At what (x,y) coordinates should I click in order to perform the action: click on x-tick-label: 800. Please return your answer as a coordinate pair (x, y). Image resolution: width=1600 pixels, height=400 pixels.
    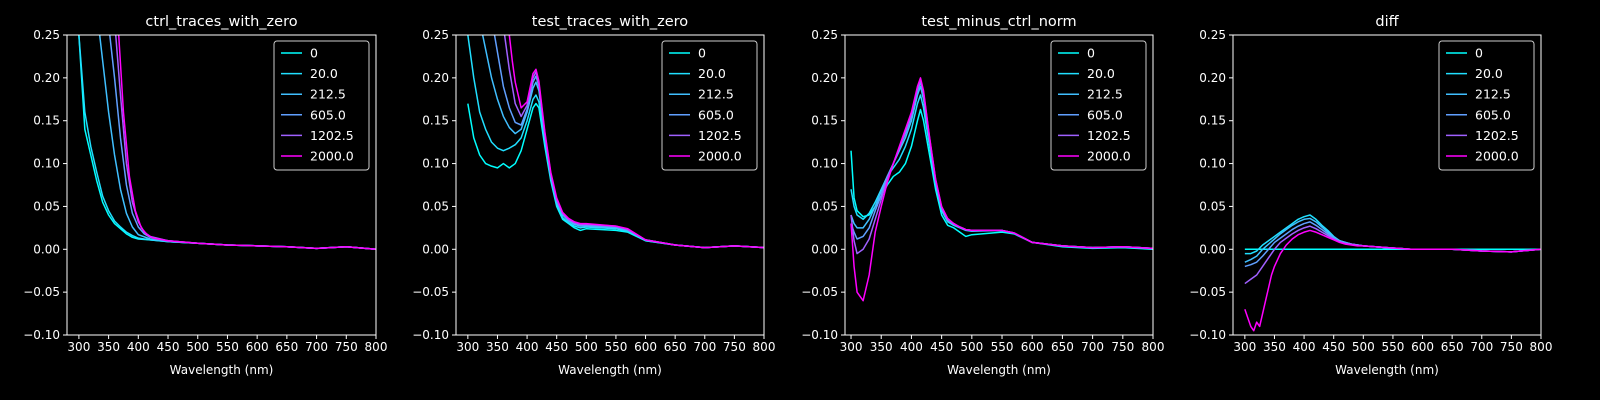
    Looking at the image, I should click on (376, 347).